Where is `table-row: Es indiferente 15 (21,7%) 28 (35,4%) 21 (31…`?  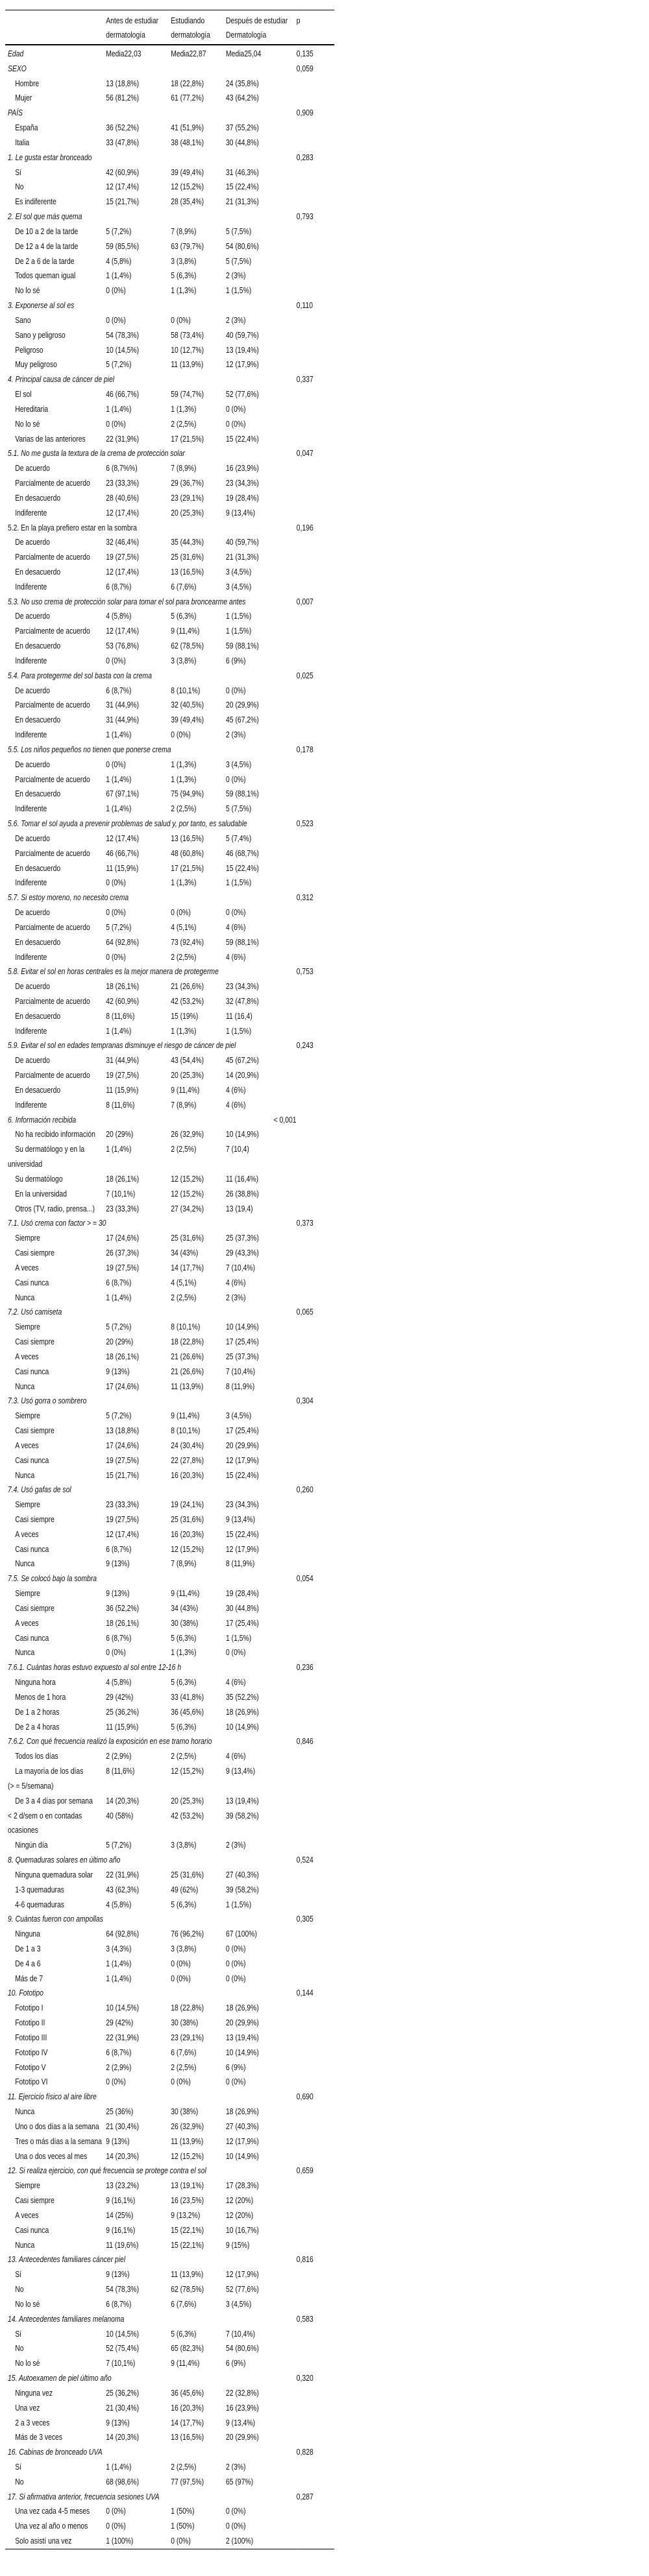
table-row: Es indiferente 15 (21,7%) 28 (35,4%) 21 (31… is located at coordinates (170, 202).